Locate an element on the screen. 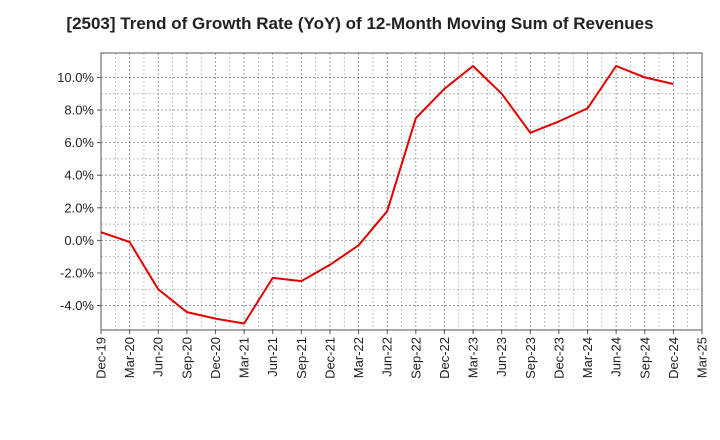 Image resolution: width=720 pixels, height=440 pixels. y-tick-labels: -4.0% -2.0% 0.0% 2.0% 4.0% 6.0% 8.0% 10.0% is located at coordinates (75, 191).